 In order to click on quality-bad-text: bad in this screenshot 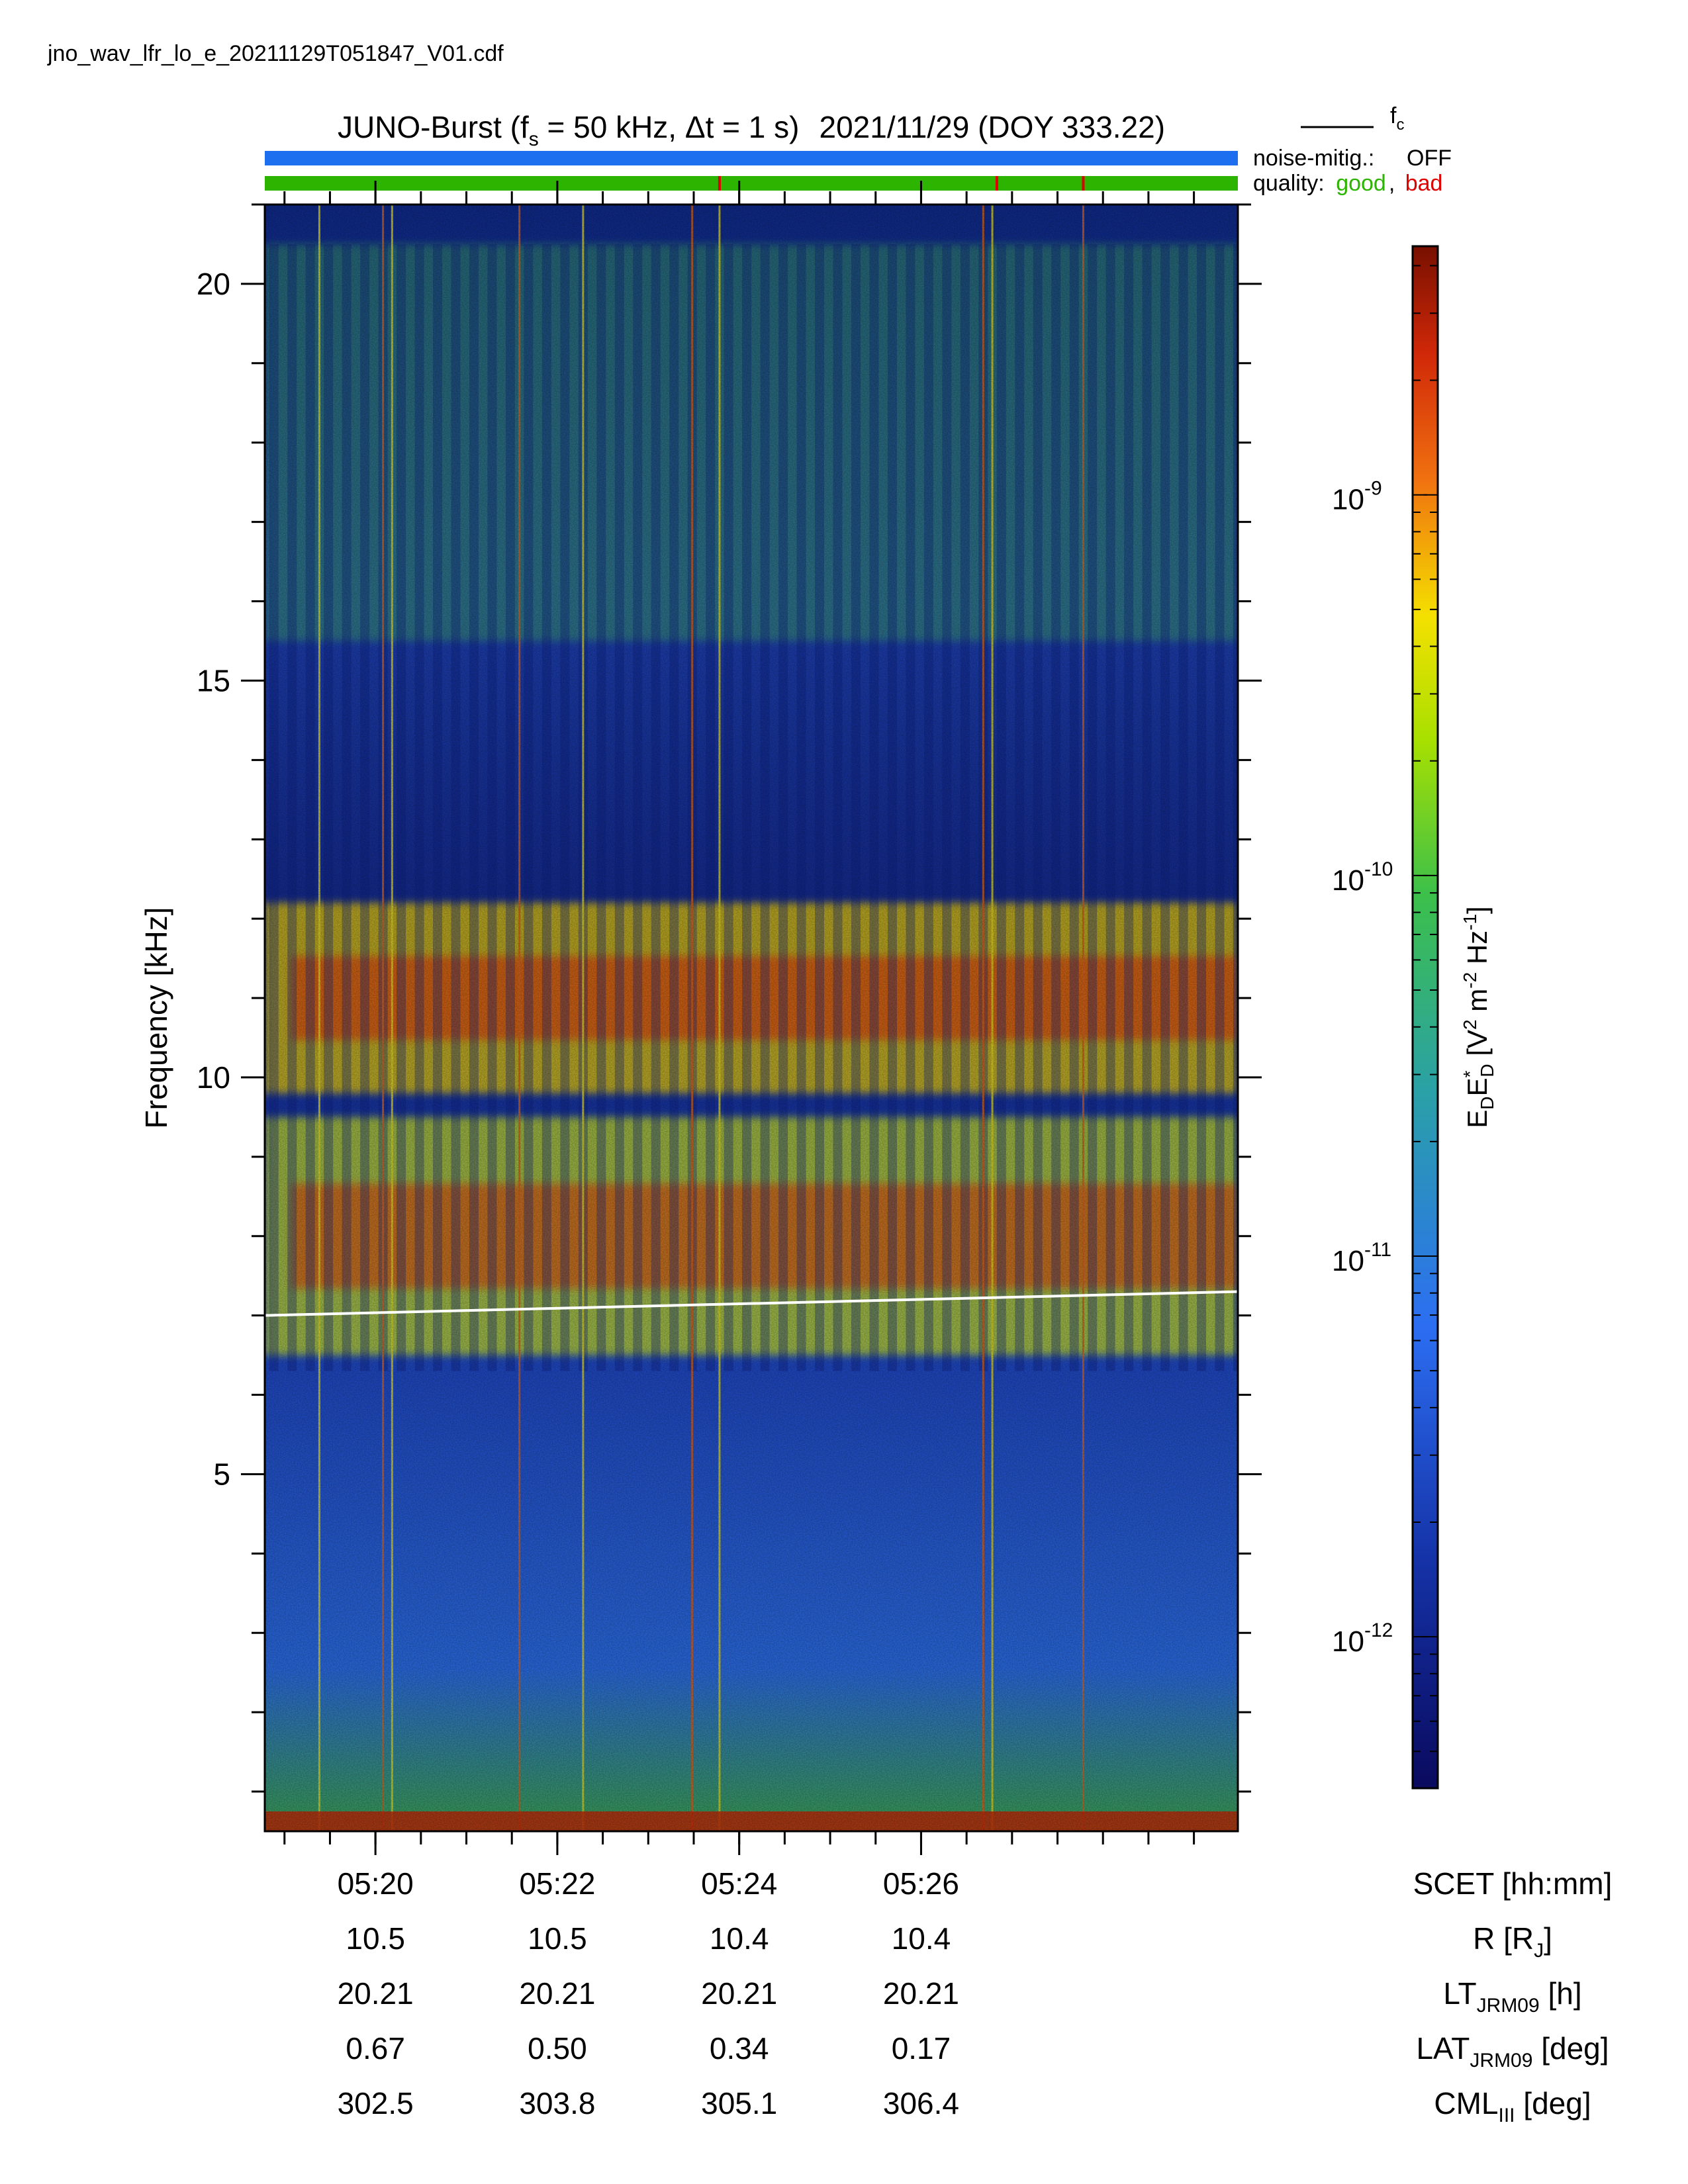, I will do `click(1424, 183)`.